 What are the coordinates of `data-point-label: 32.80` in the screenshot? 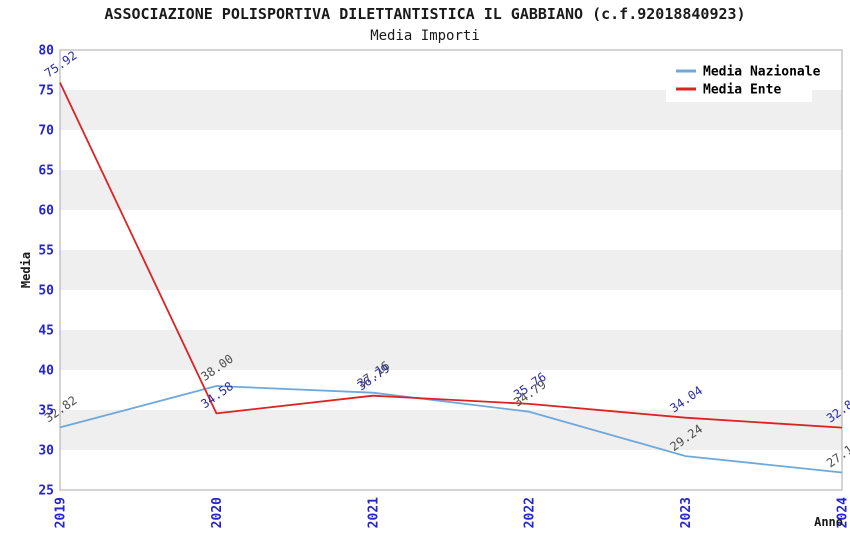 It's located at (837, 409).